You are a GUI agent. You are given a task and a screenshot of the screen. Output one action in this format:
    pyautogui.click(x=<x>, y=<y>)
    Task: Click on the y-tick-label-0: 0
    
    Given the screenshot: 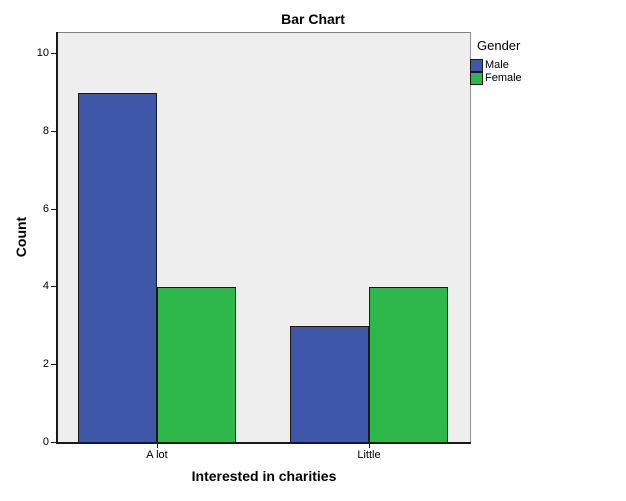 What is the action you would take?
    pyautogui.click(x=45, y=442)
    